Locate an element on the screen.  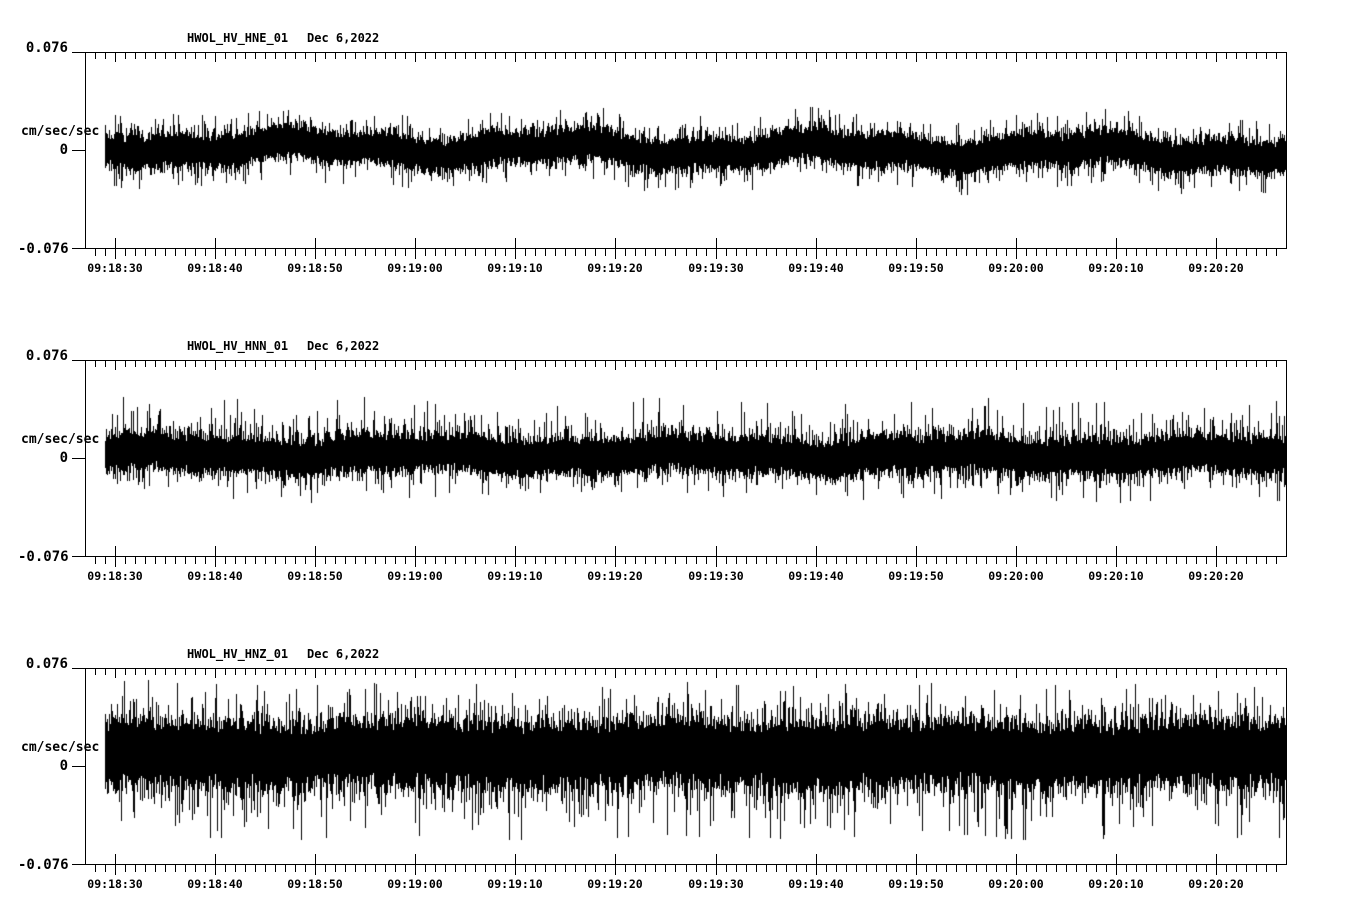
x-tick-label: 09:20:00 is located at coordinates (1016, 268).